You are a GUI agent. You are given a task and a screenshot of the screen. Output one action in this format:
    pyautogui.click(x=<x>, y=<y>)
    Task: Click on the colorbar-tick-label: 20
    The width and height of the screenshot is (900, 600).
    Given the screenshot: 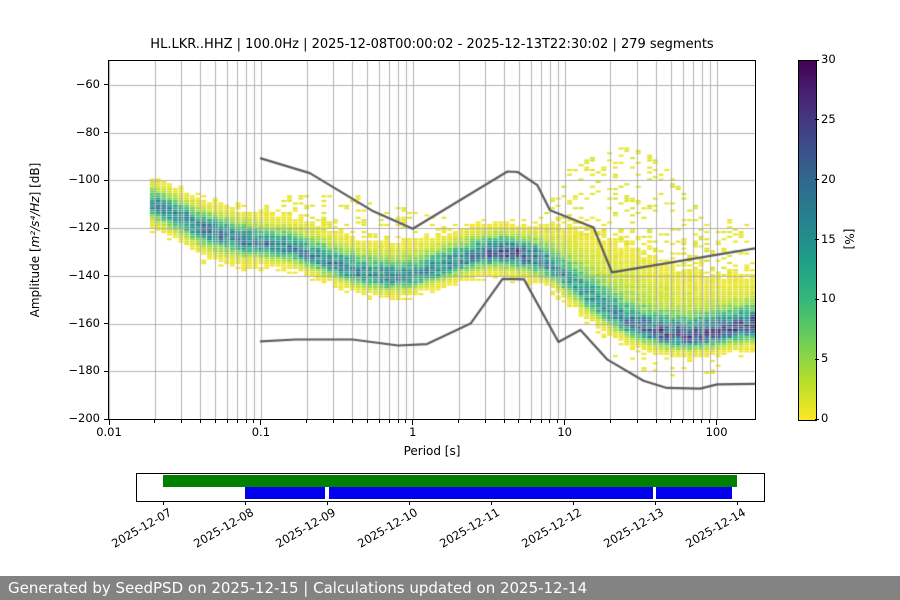 What is the action you would take?
    pyautogui.click(x=828, y=178)
    